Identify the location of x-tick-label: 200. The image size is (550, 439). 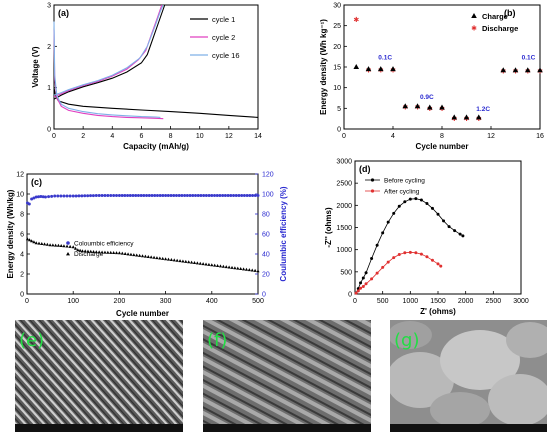
(120, 301).